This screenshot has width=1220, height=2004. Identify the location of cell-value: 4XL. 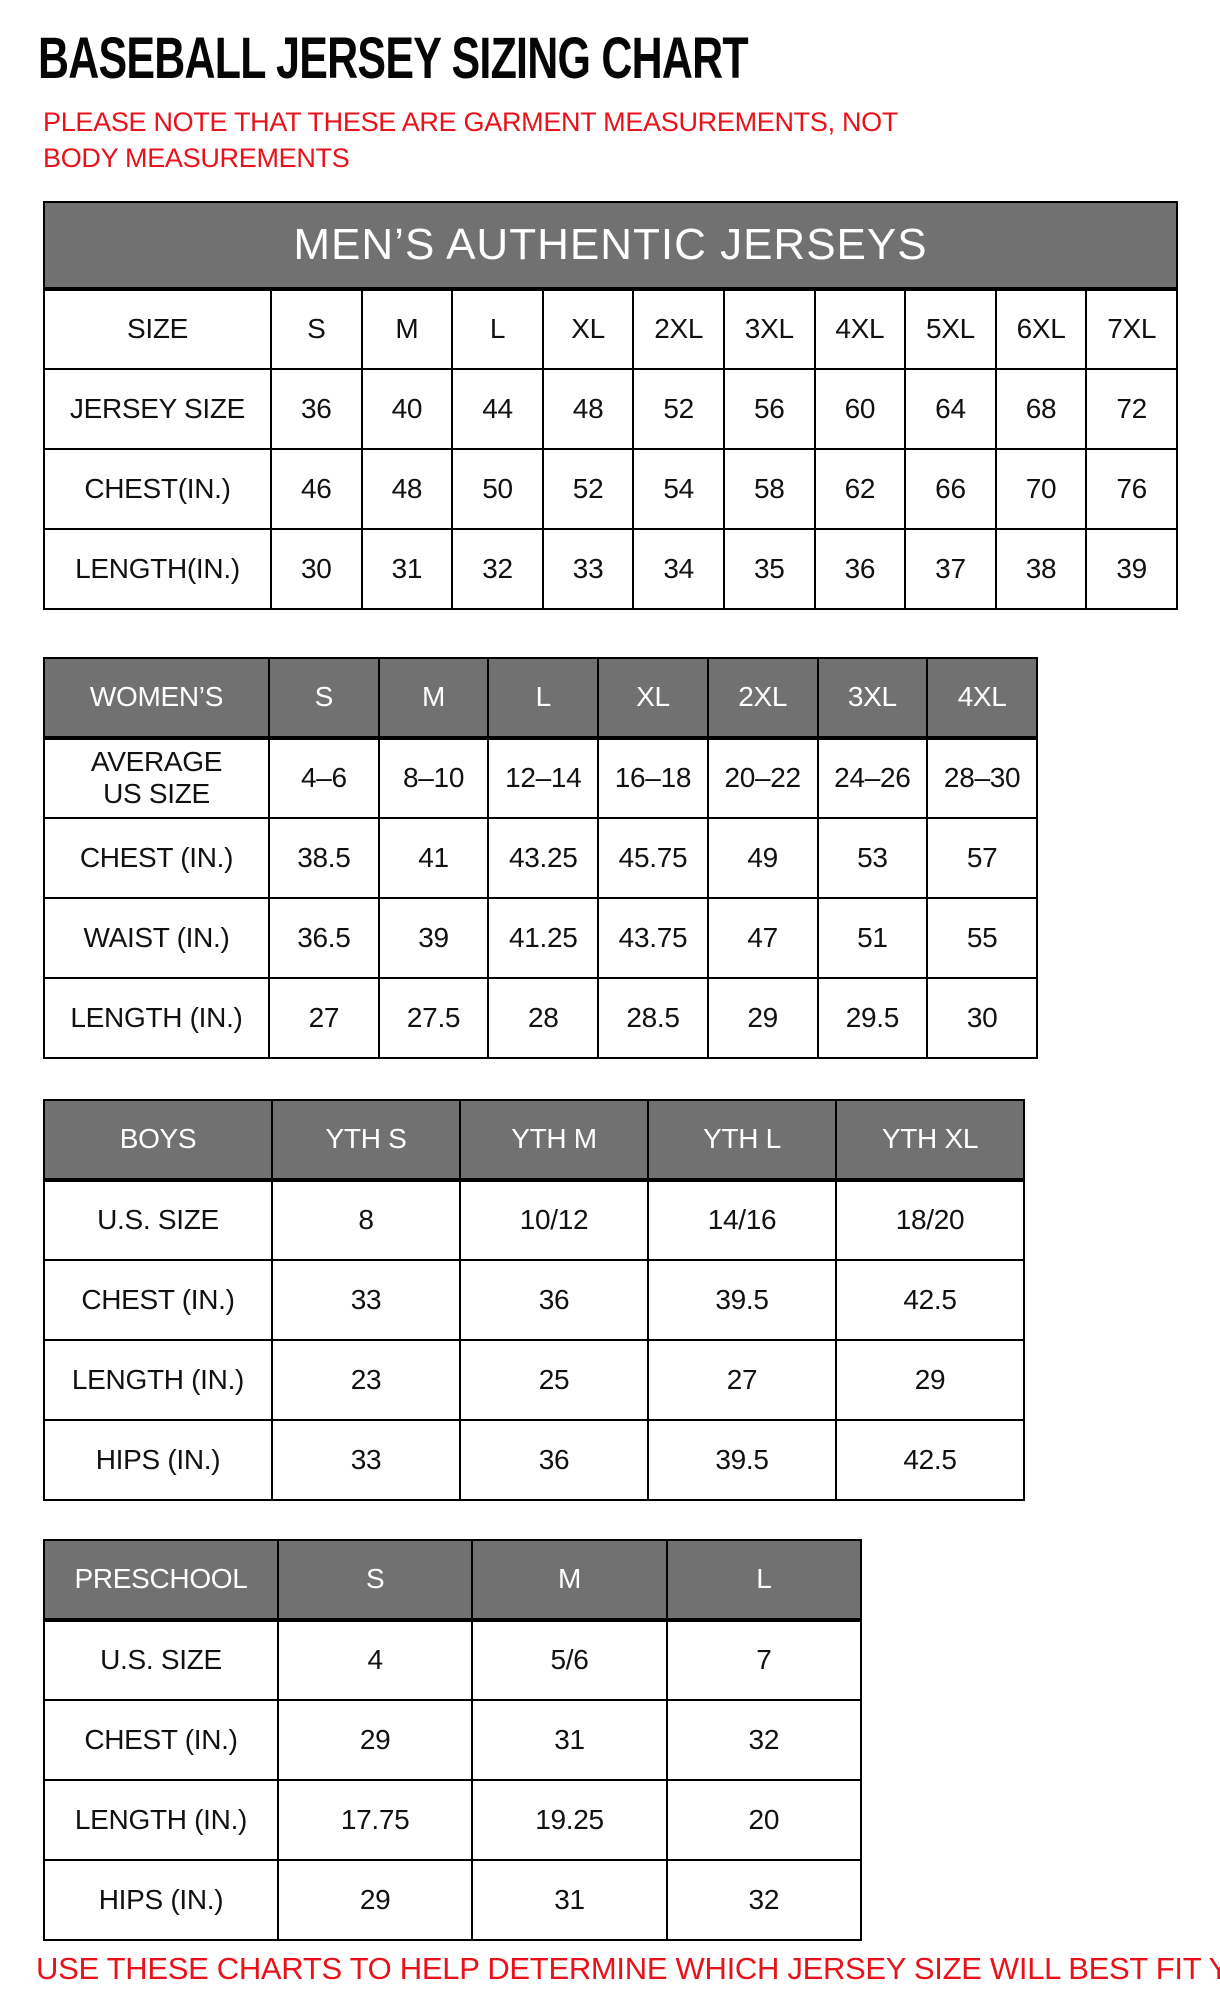
(860, 328).